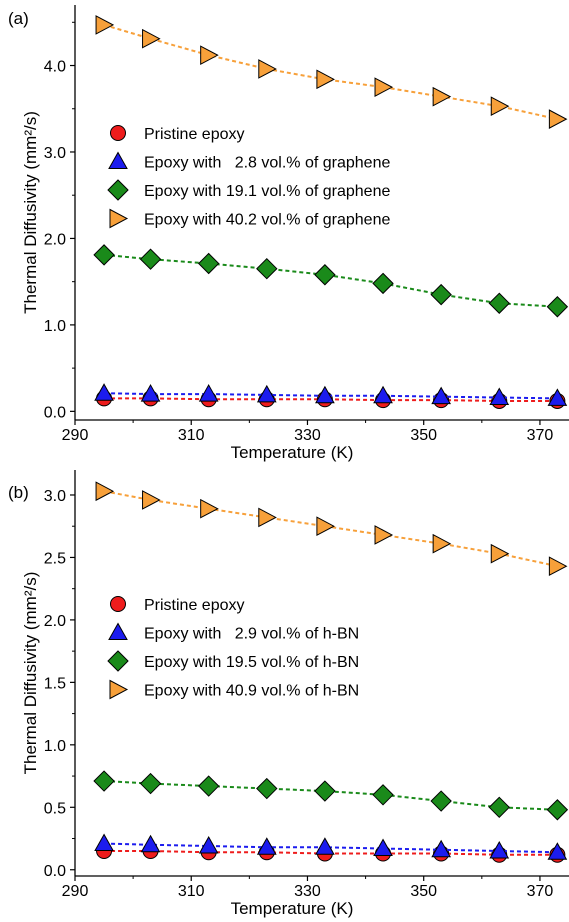  What do you see at coordinates (267, 220) in the screenshot?
I see `legend-label: Epoxy with 40.2 vol.% of graphene` at bounding box center [267, 220].